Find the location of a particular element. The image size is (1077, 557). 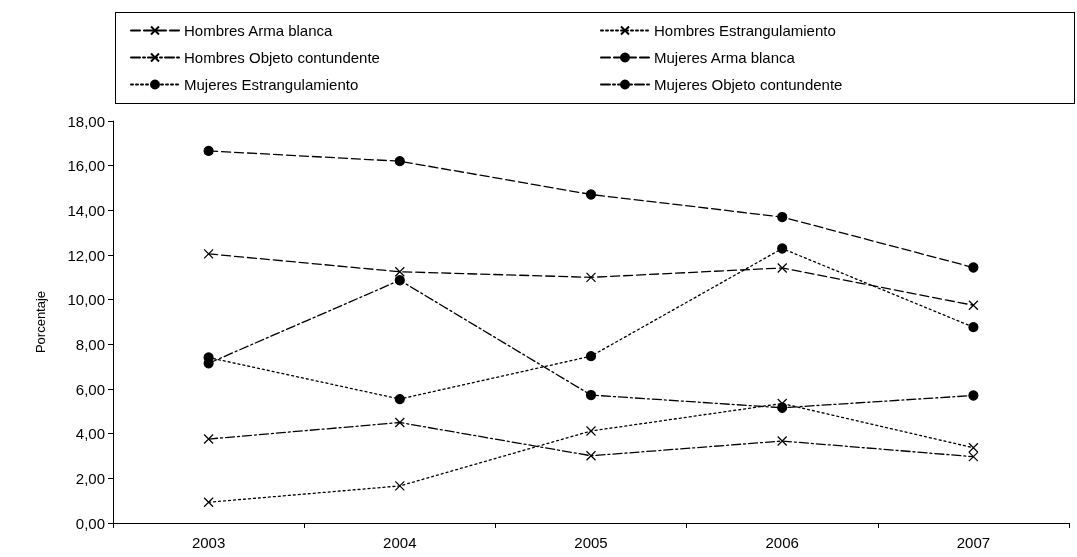

y-tick-label: 6,00 is located at coordinates (90, 389).